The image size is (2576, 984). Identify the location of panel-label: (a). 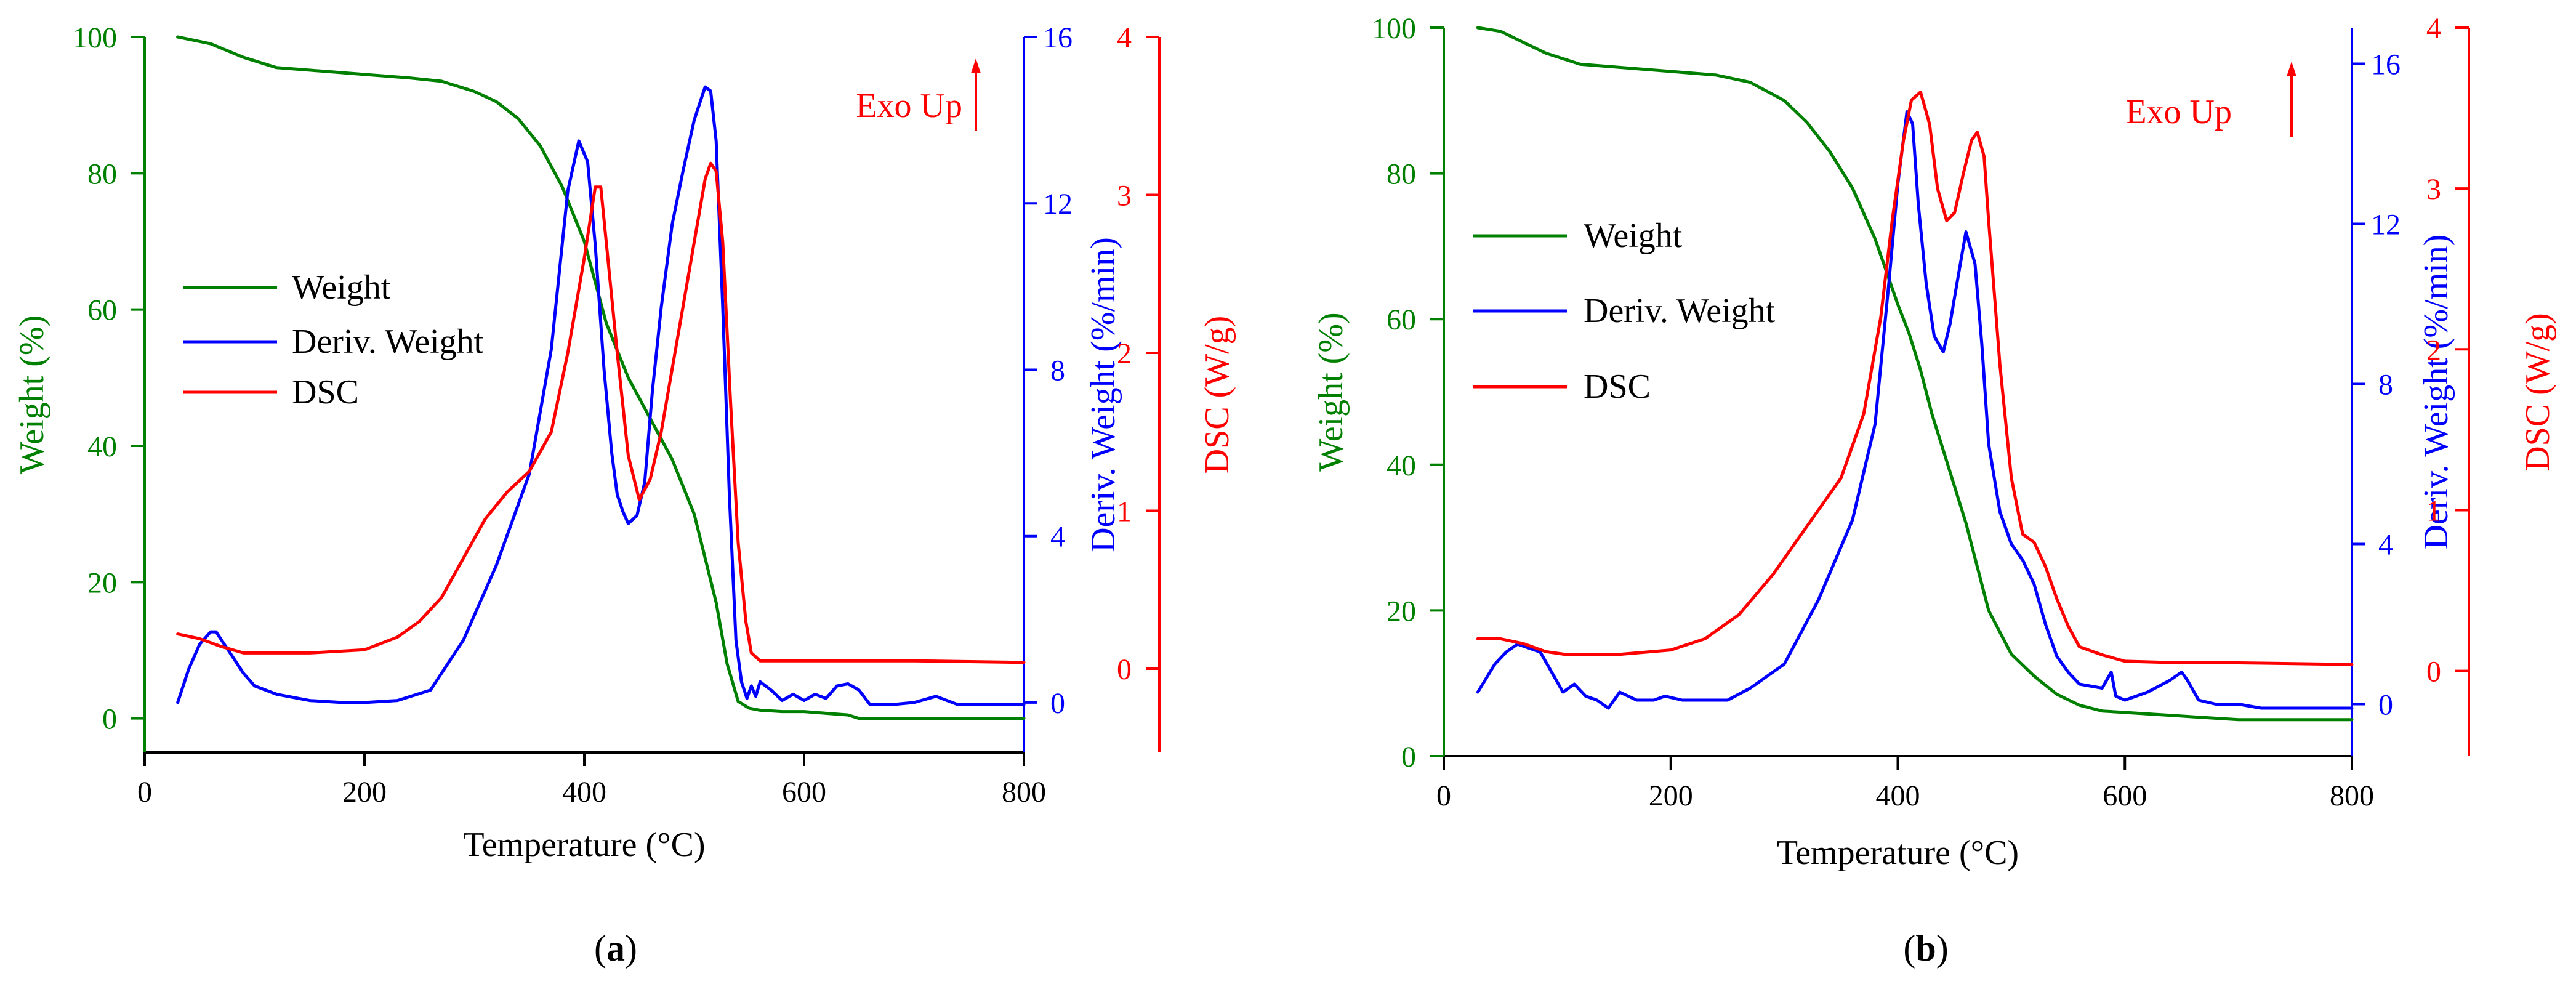
(615, 948).